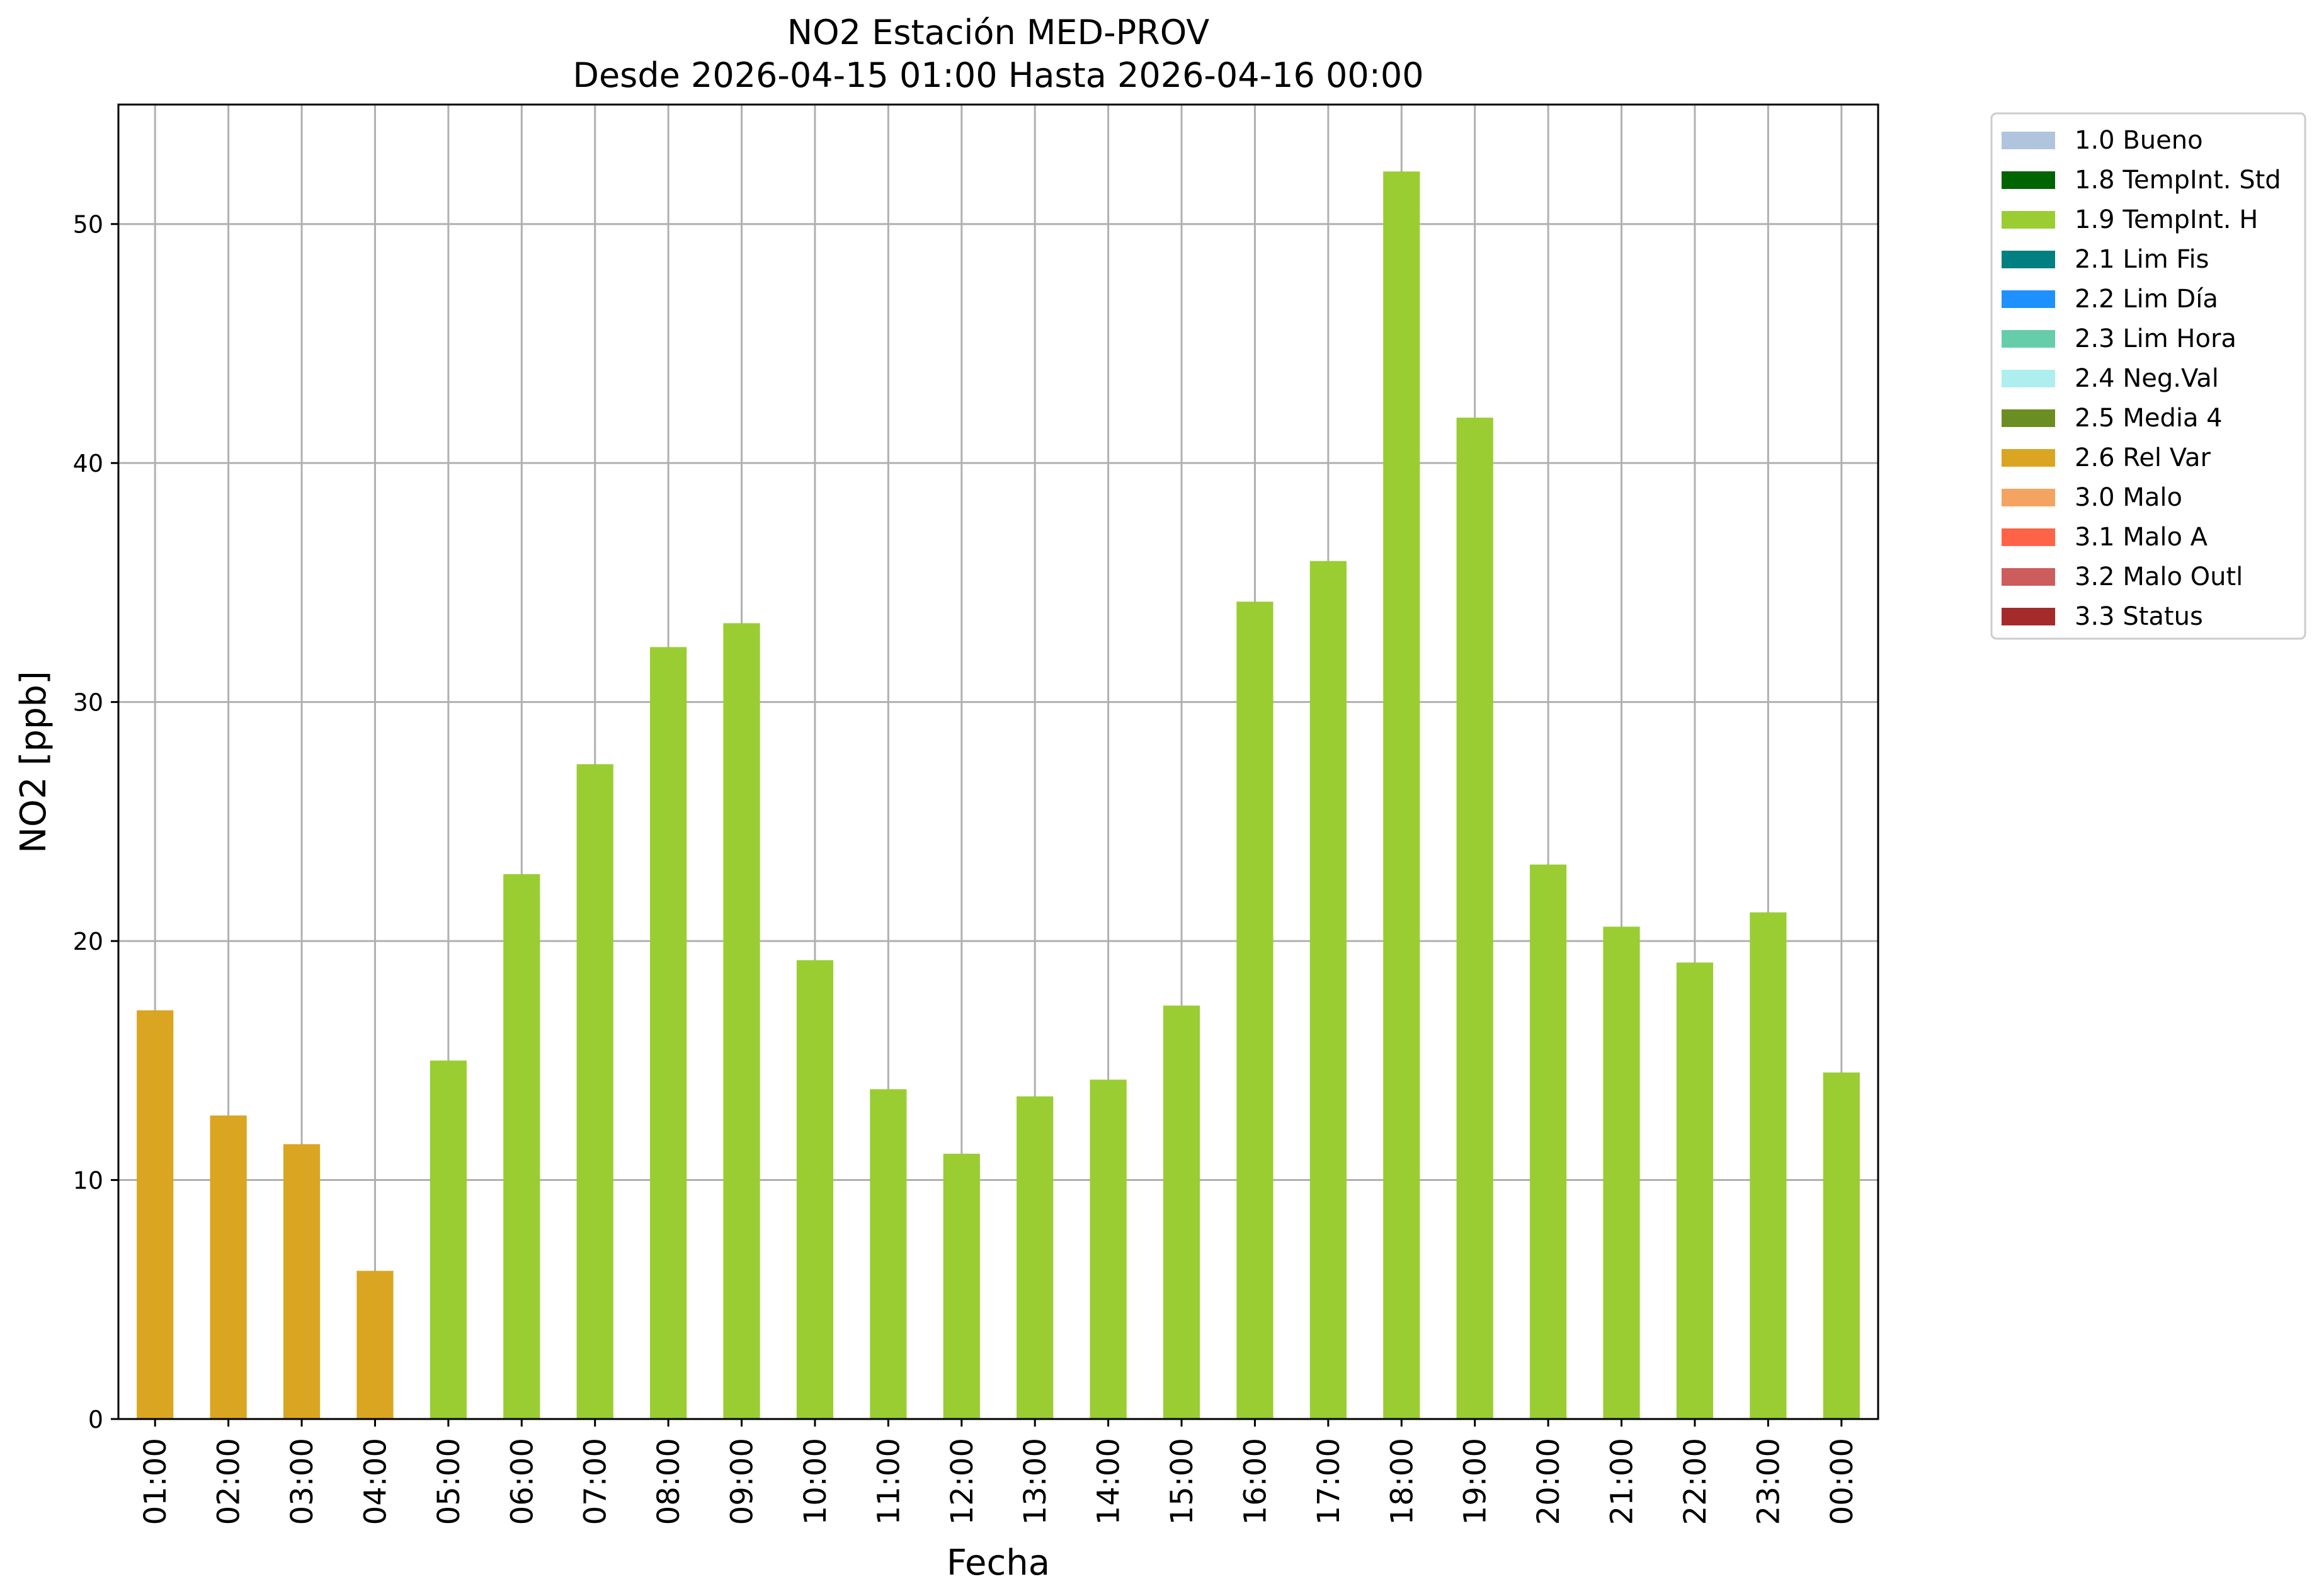 The width and height of the screenshot is (2319, 1596). What do you see at coordinates (1182, 1481) in the screenshot?
I see `x-tick-label: 15:00` at bounding box center [1182, 1481].